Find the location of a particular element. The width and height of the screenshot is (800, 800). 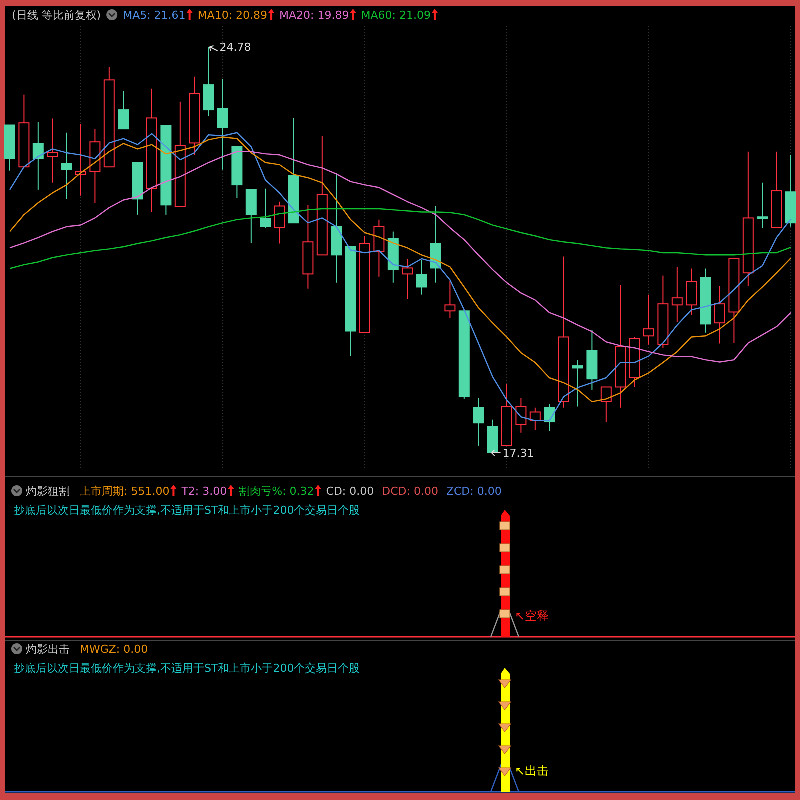

text: ↖空释 is located at coordinates (532, 616).